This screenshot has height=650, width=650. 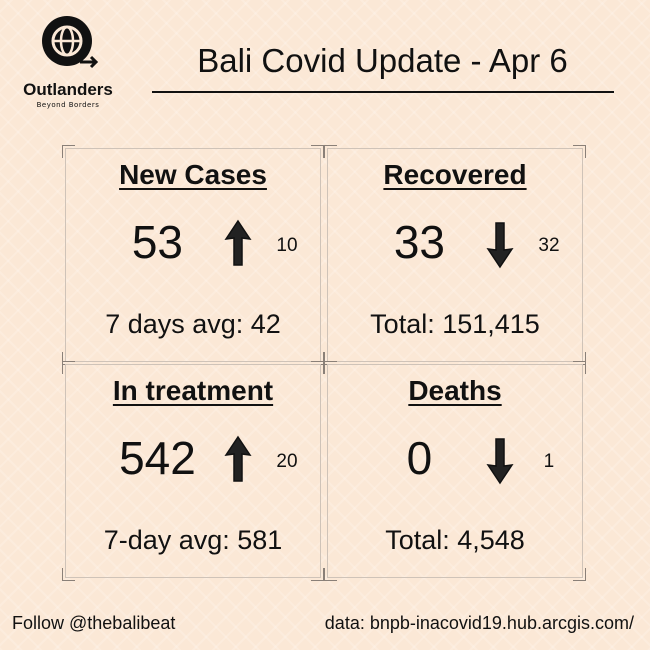 What do you see at coordinates (193, 324) in the screenshot?
I see `card-footer: 7 days avg: 42` at bounding box center [193, 324].